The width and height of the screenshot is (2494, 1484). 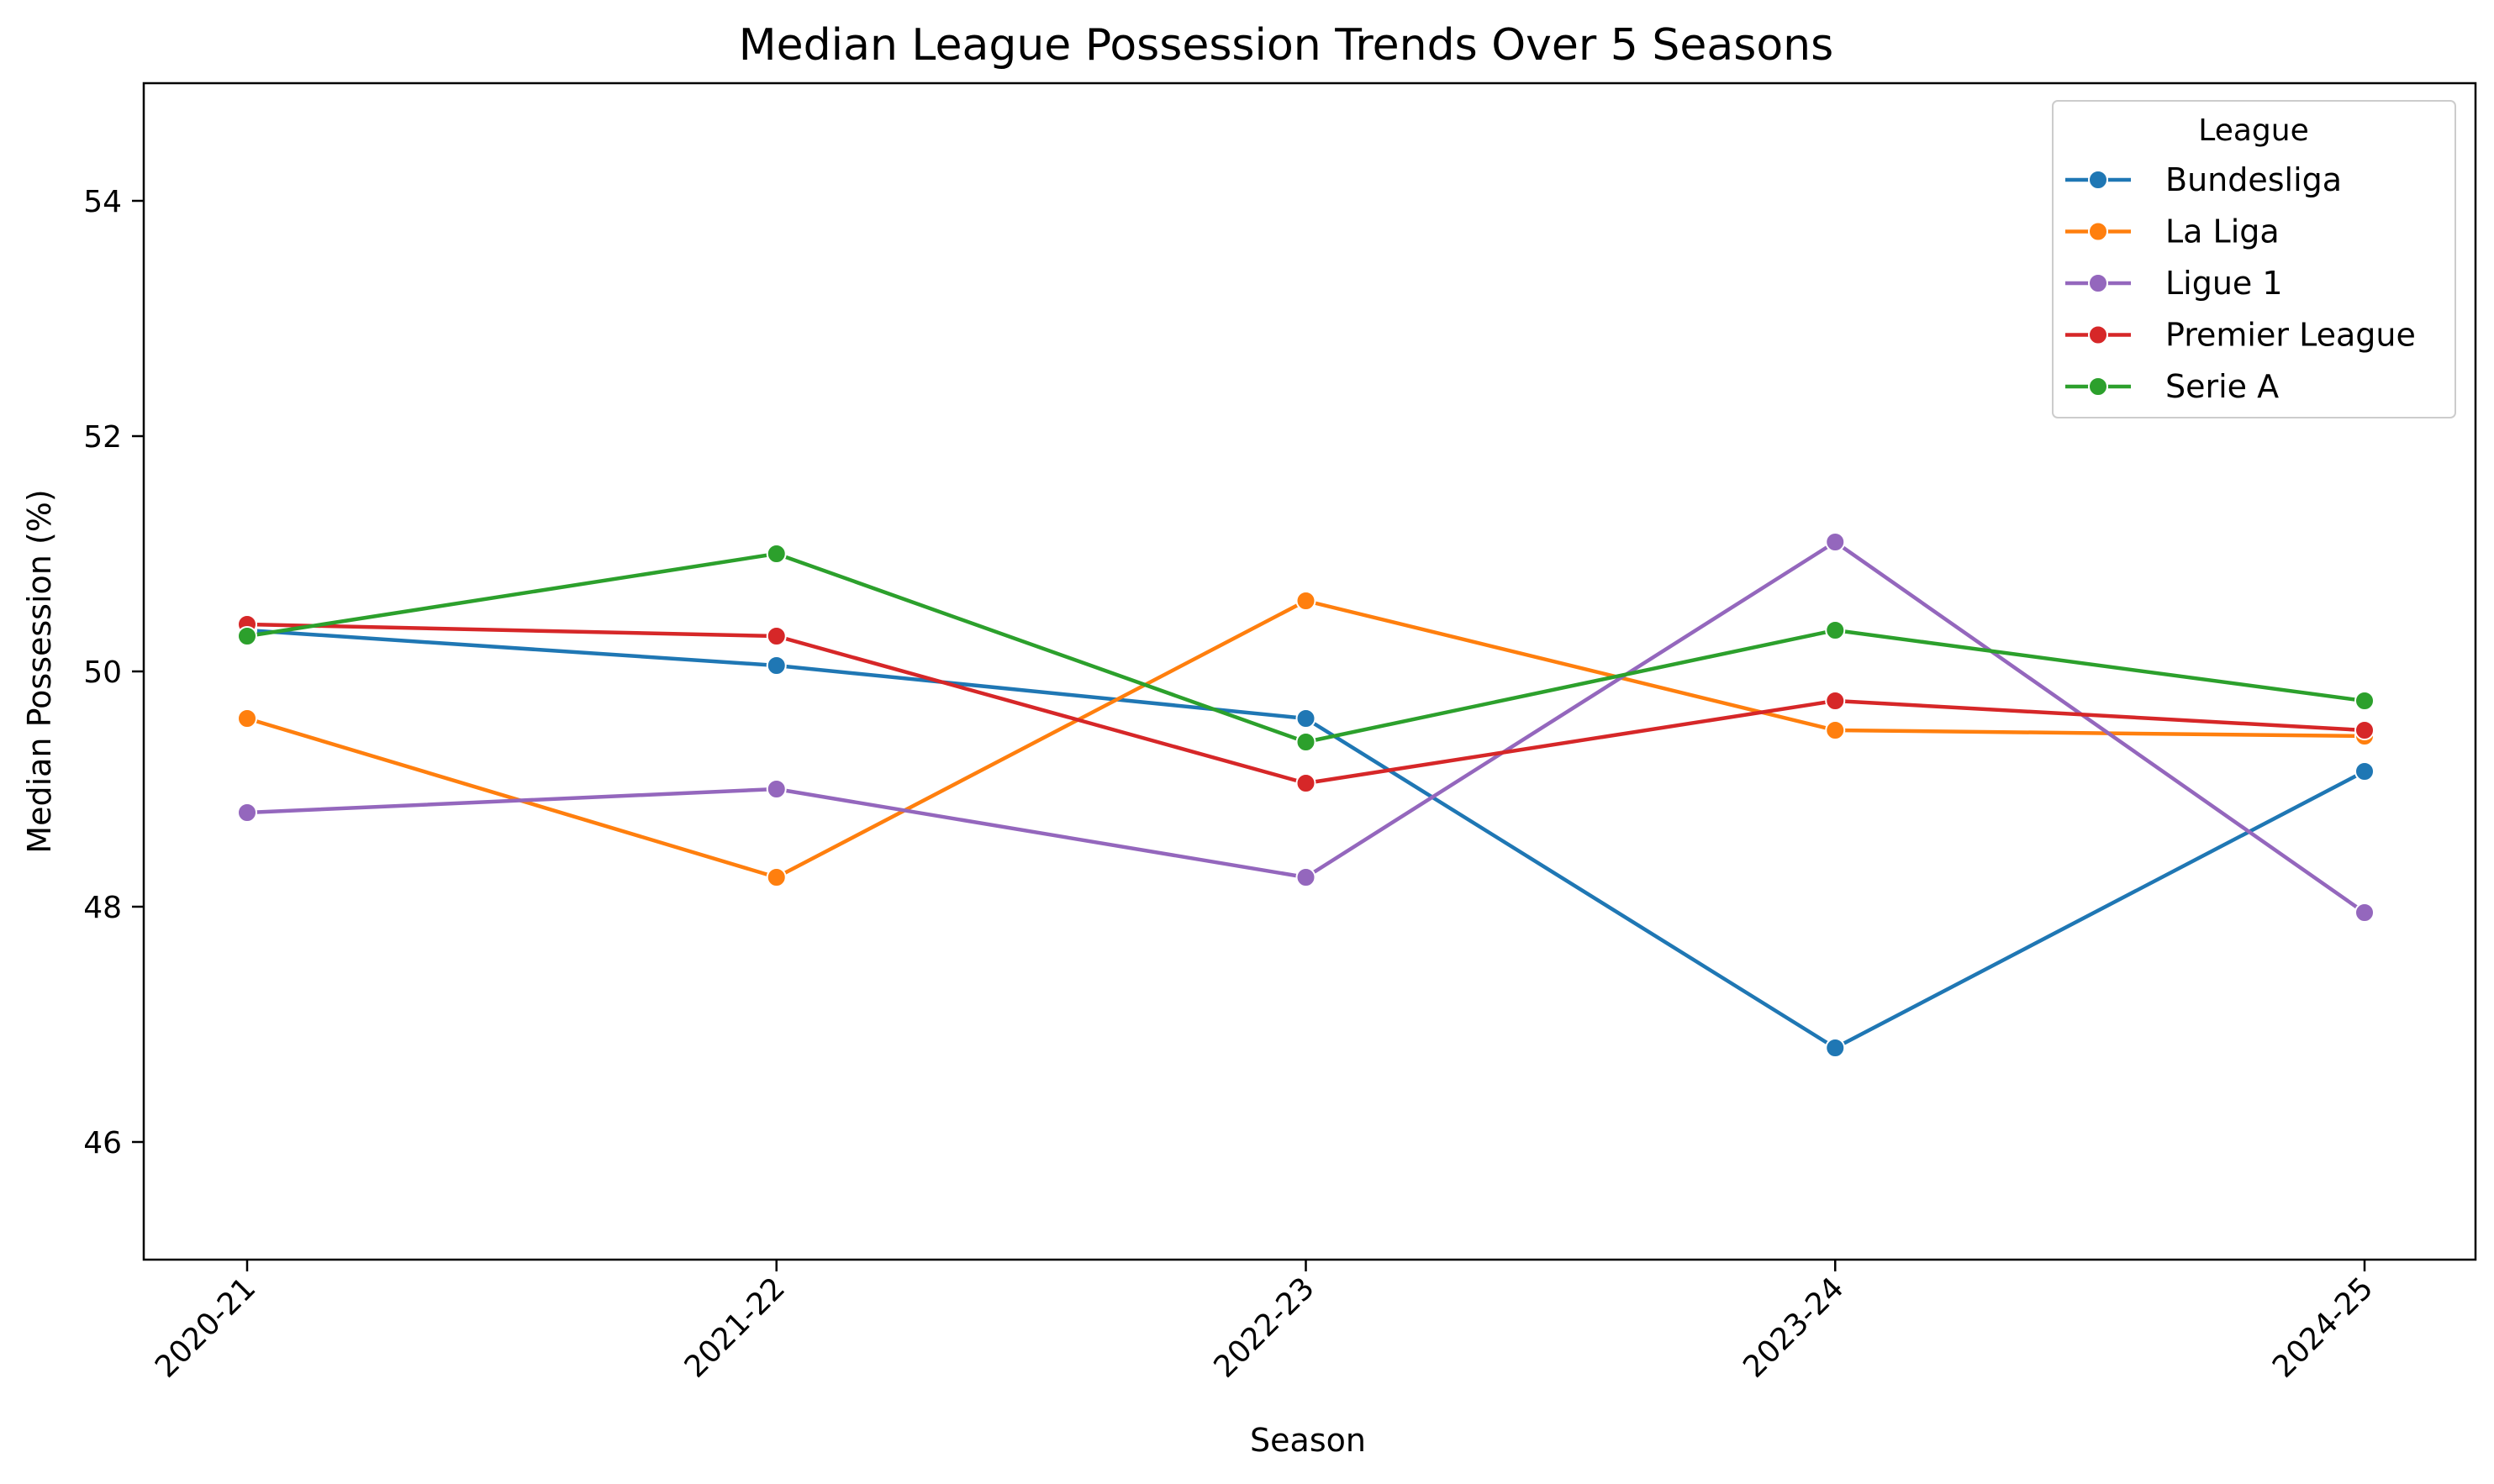 I want to click on legend-label: Premier League, so click(x=2290, y=335).